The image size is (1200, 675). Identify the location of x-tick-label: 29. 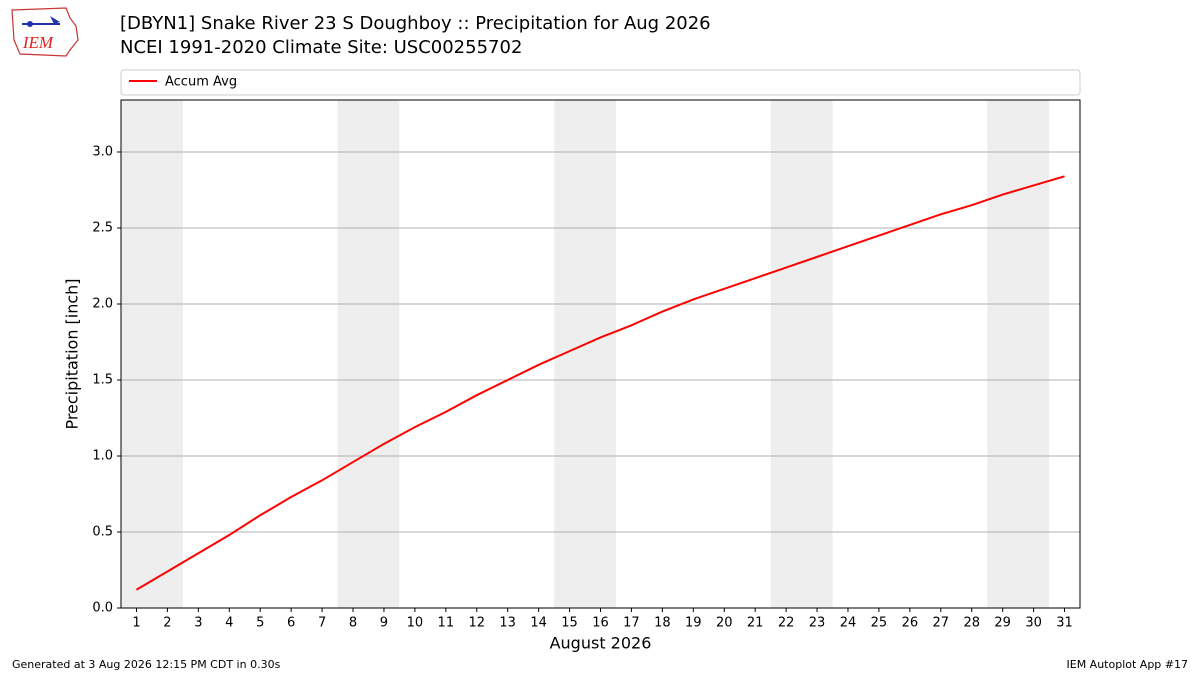
(1002, 623).